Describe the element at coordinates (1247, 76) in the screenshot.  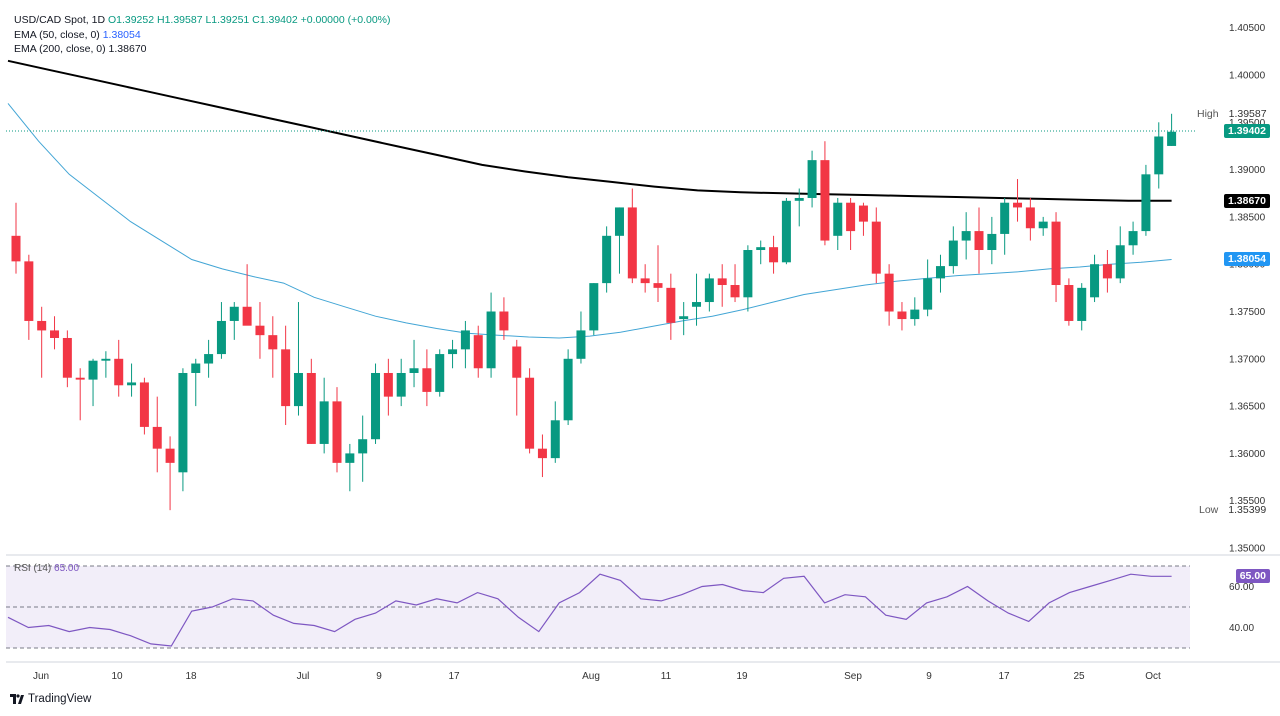
I see `y-tick-label: 1.40000` at that location.